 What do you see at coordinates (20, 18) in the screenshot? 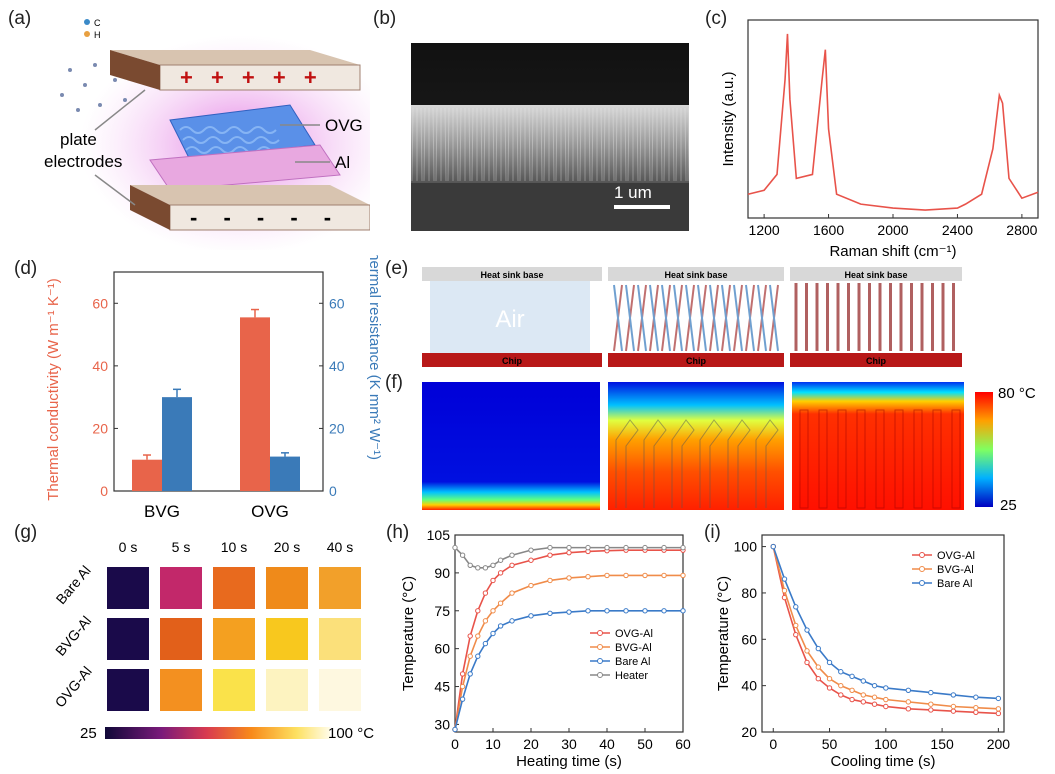
I see `panel-label-a: (a)` at bounding box center [20, 18].